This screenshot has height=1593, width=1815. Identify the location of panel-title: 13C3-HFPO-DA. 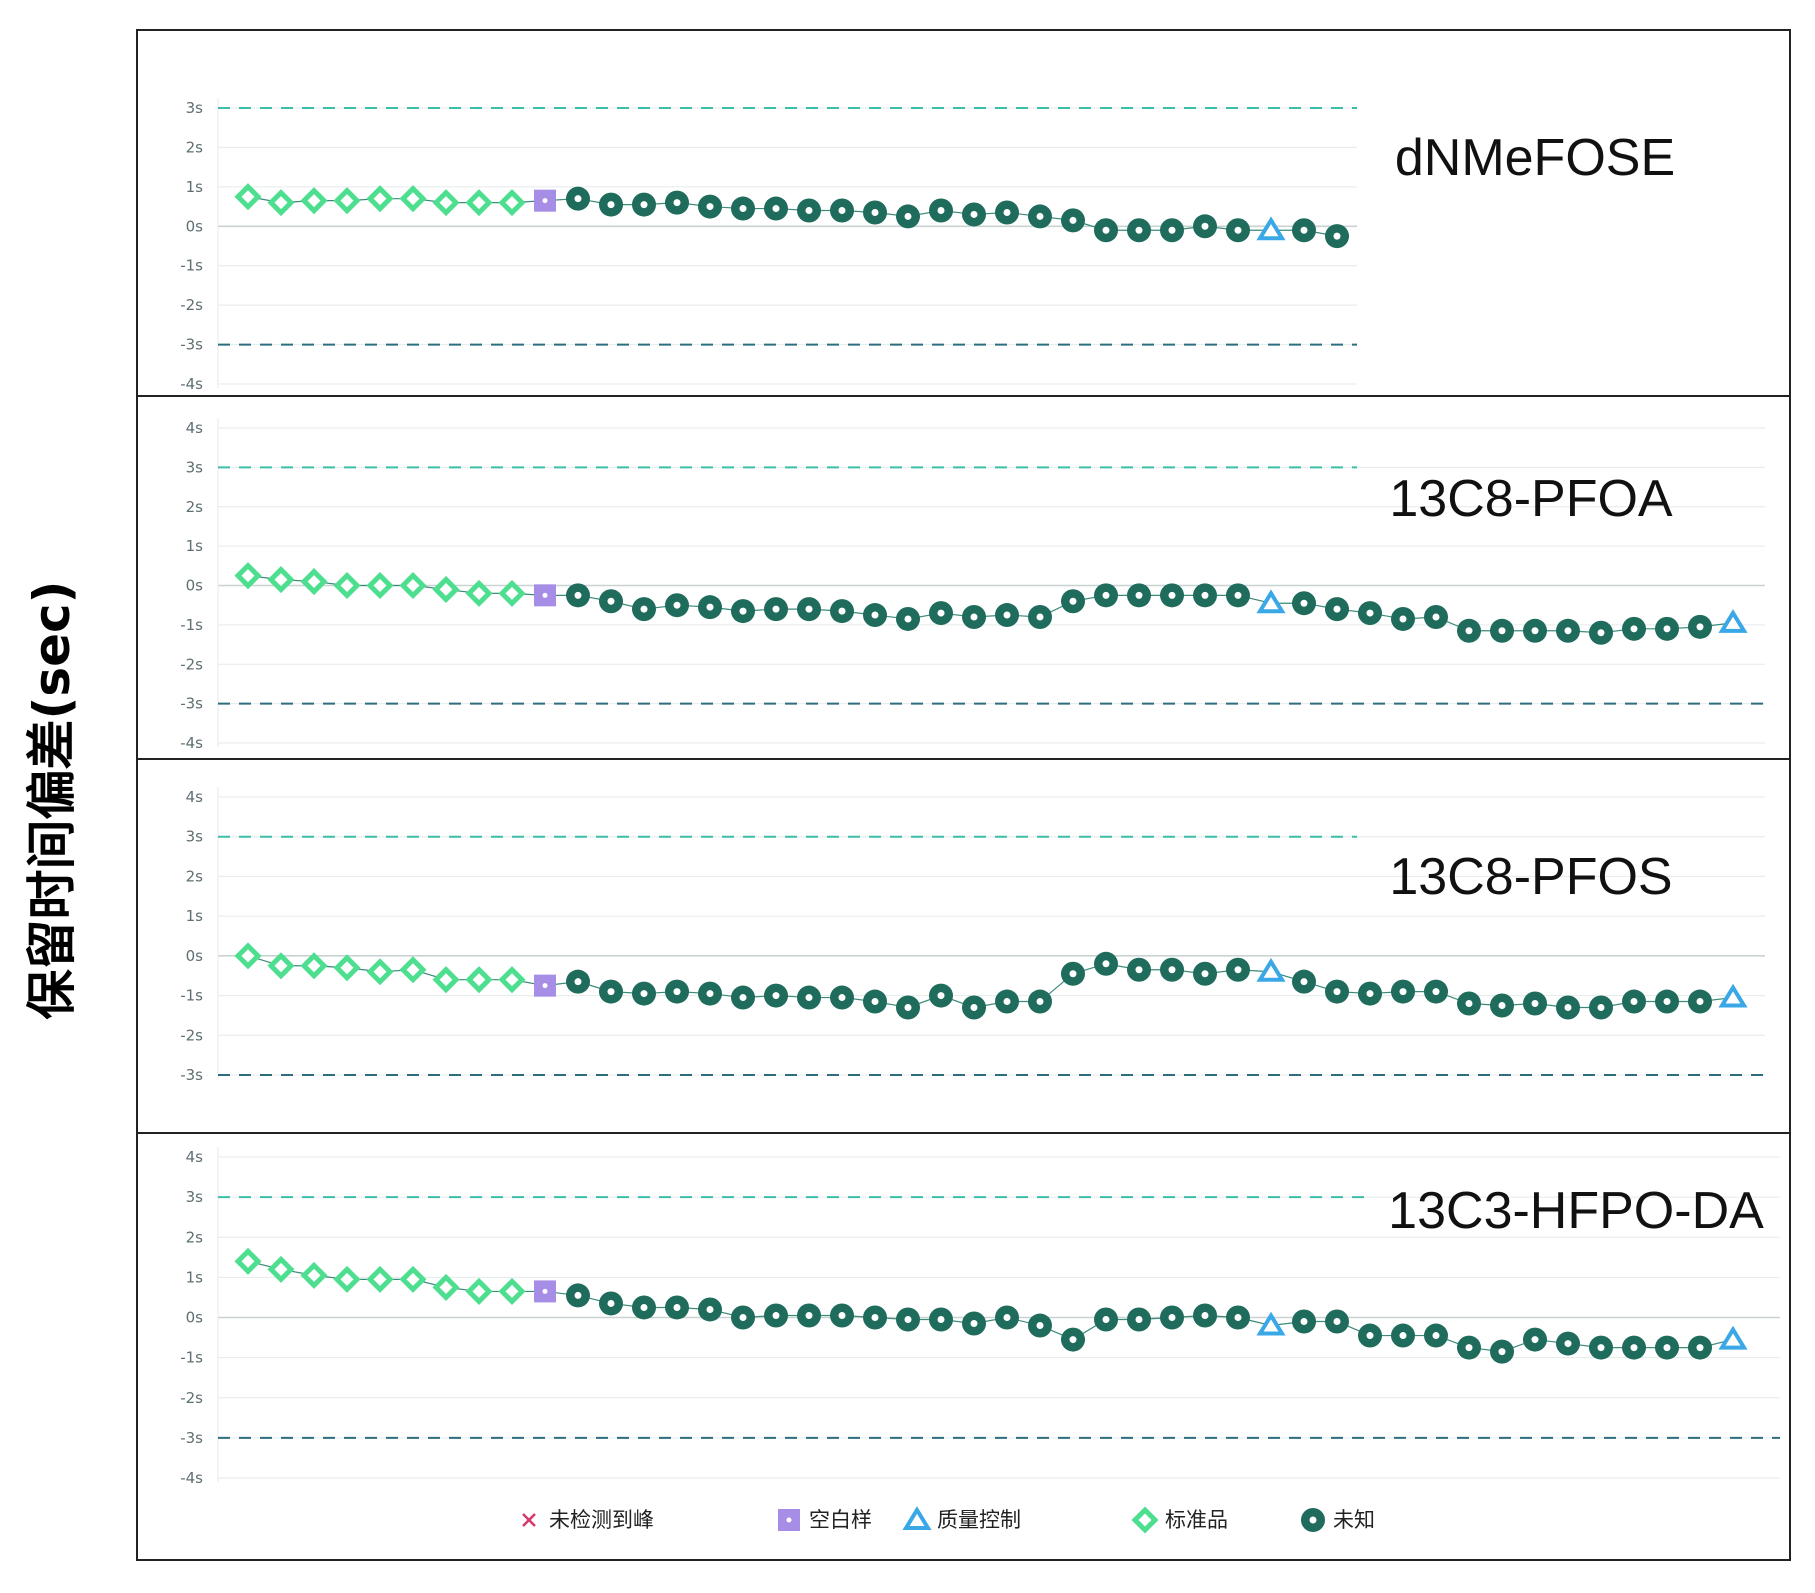
(1576, 1211).